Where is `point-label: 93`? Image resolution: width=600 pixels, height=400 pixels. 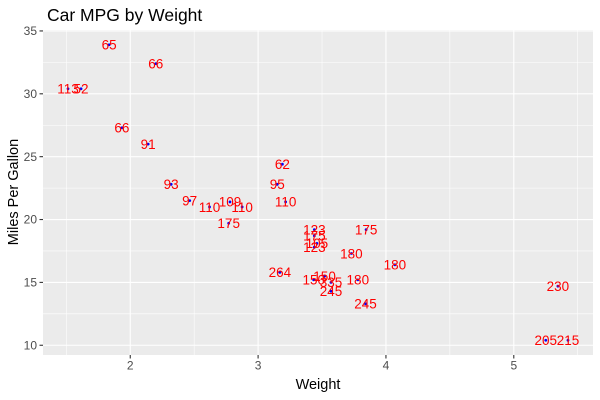
point-label: 93 is located at coordinates (171, 184).